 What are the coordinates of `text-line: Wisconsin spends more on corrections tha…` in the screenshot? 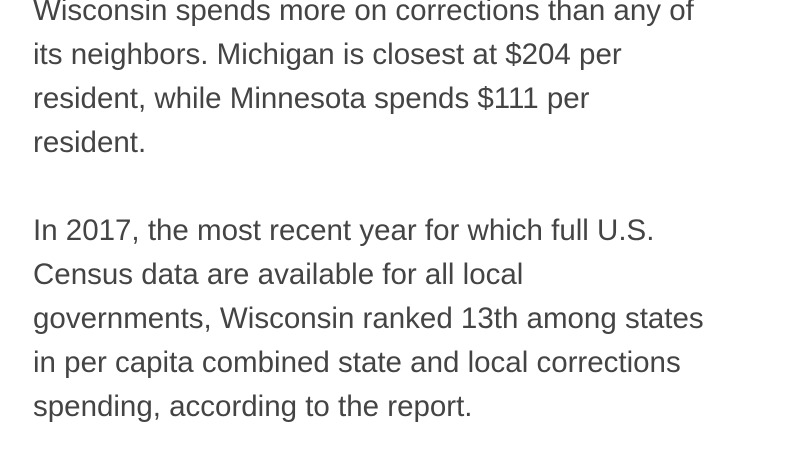 It's located at (363, 13).